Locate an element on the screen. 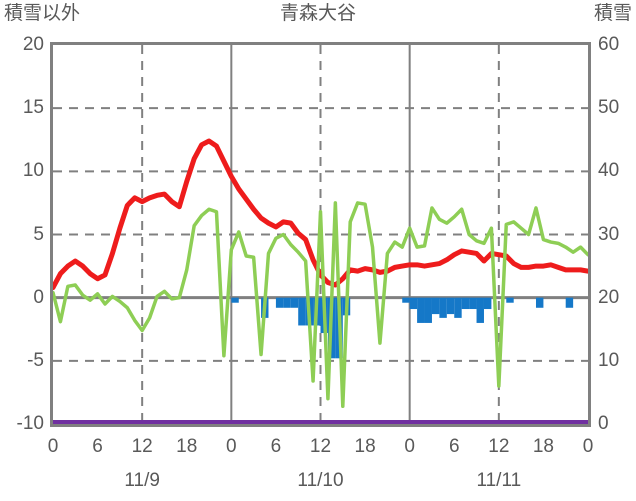 The width and height of the screenshot is (636, 501). y-axis-tick-right: 10 is located at coordinates (609, 360).